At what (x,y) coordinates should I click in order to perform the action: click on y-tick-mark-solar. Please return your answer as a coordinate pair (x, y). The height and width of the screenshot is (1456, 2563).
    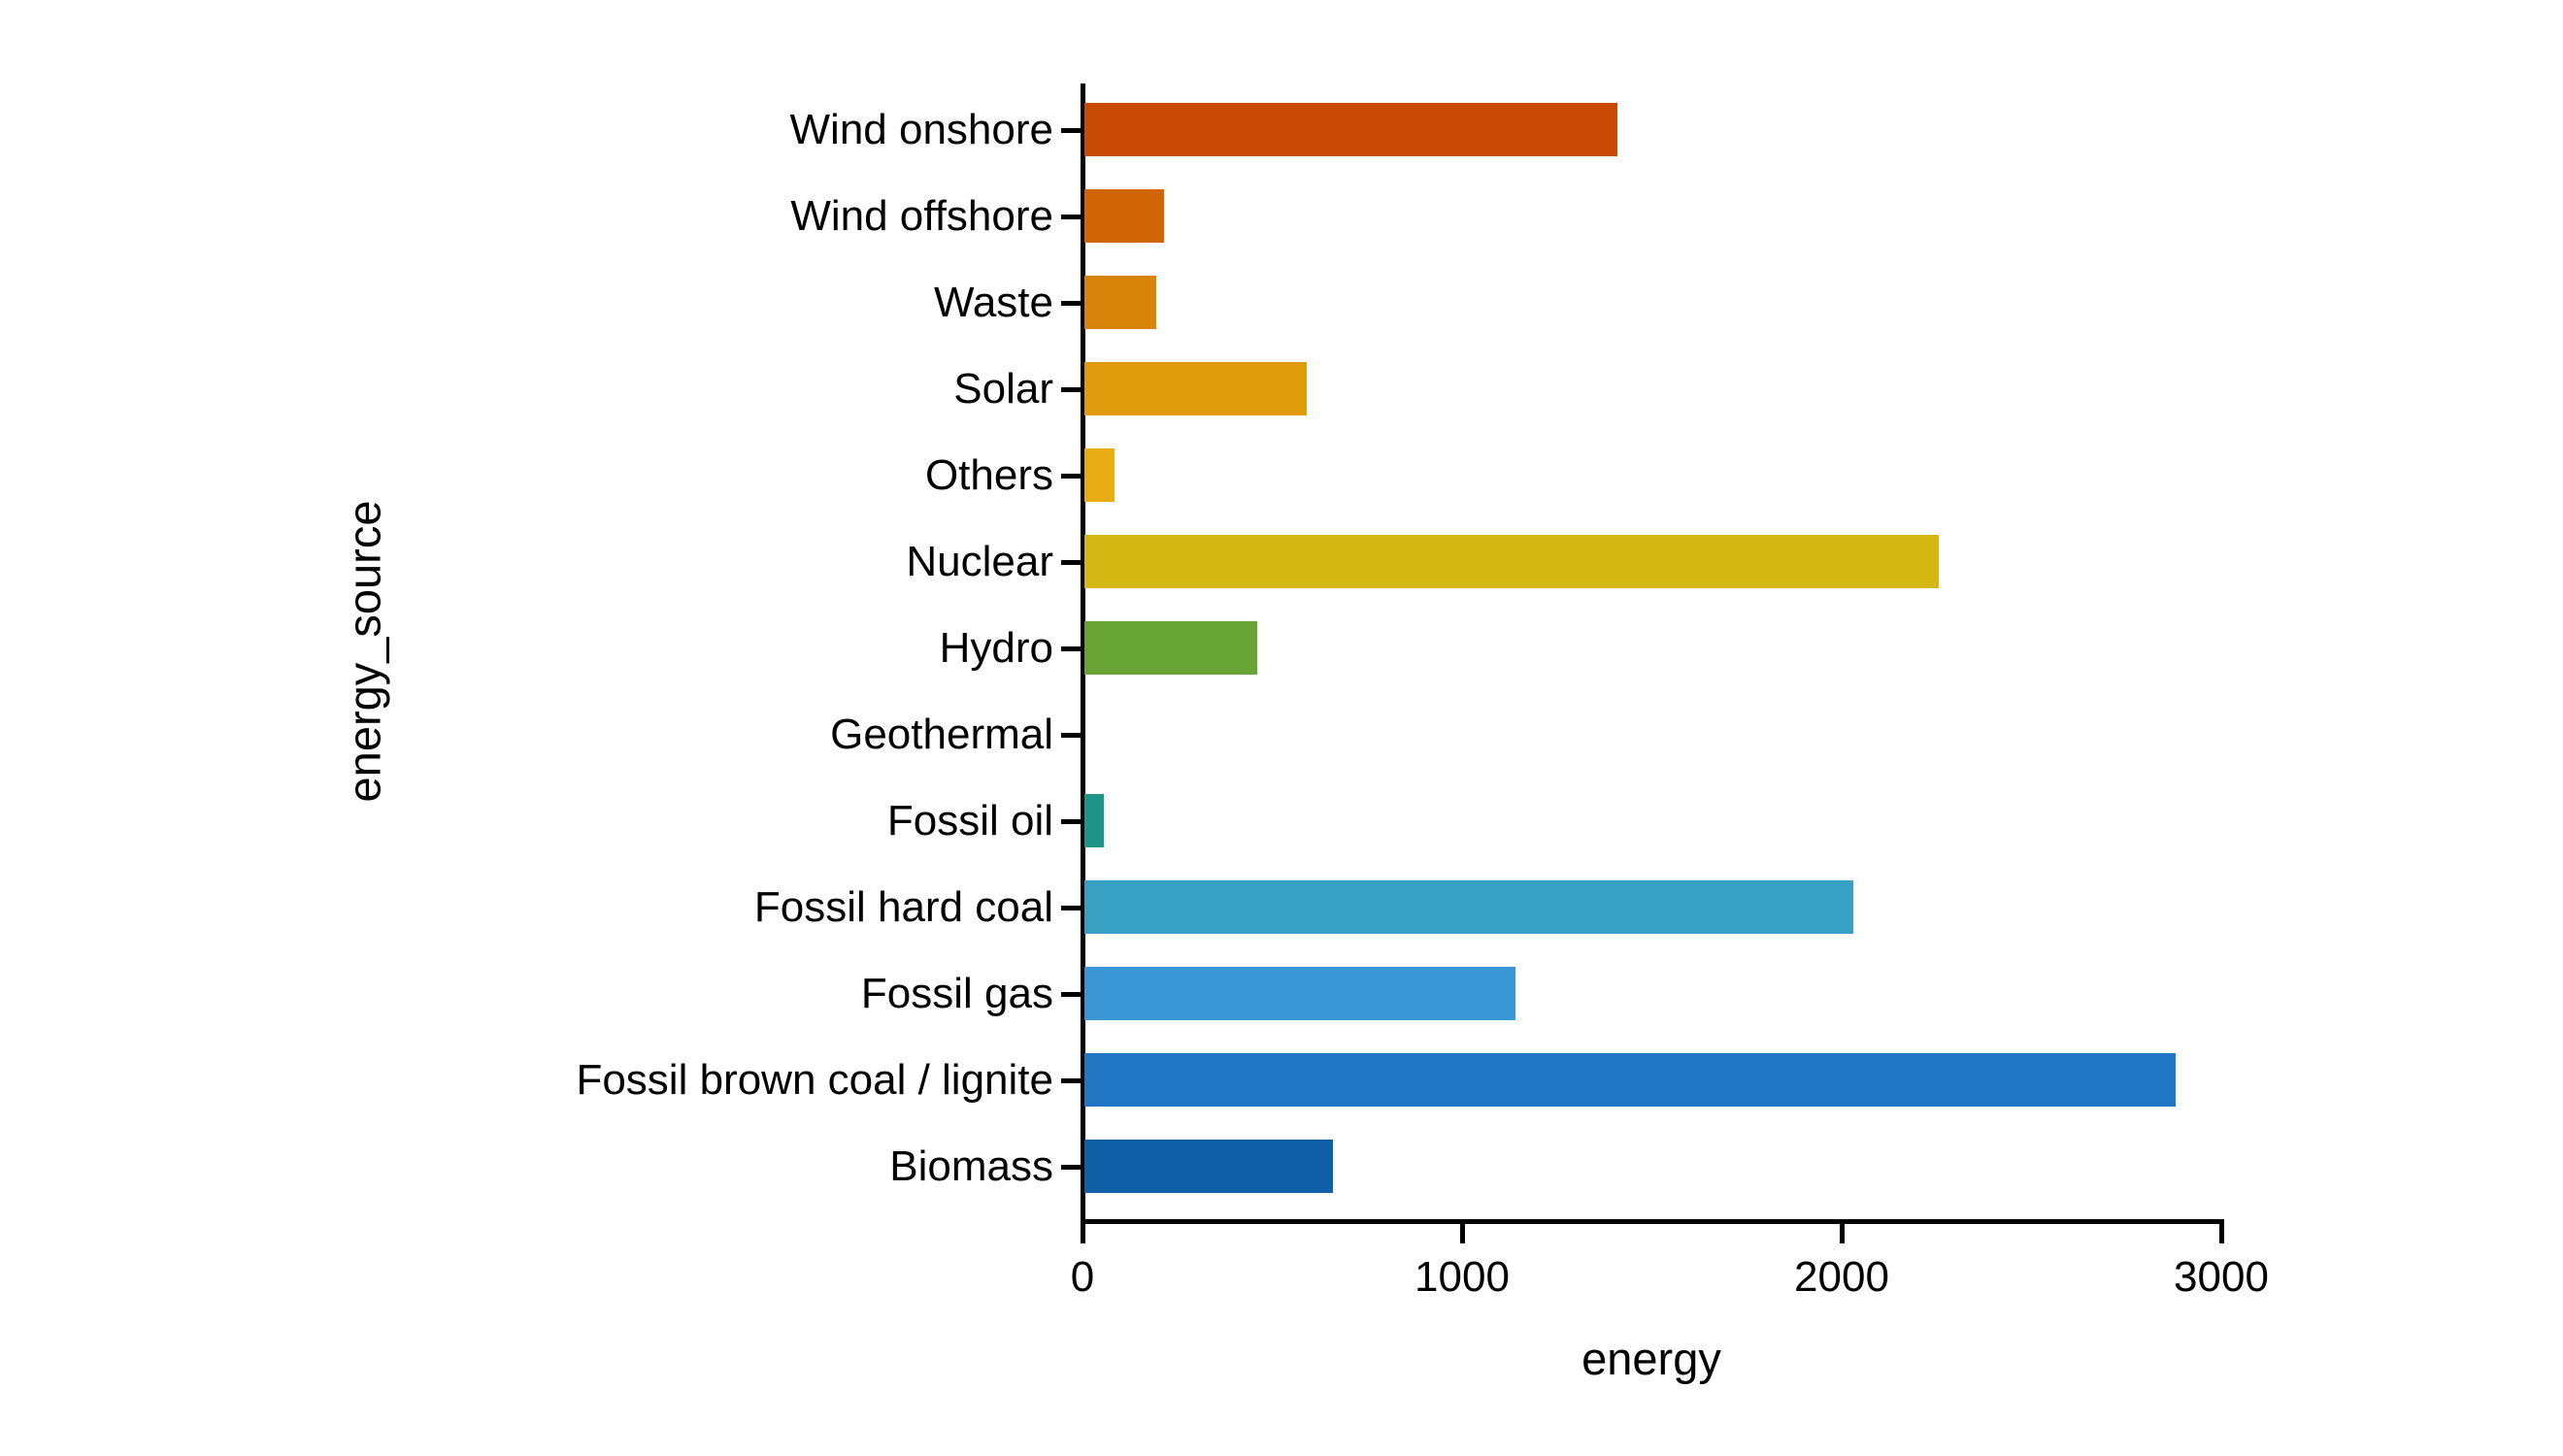
    Looking at the image, I should click on (1071, 389).